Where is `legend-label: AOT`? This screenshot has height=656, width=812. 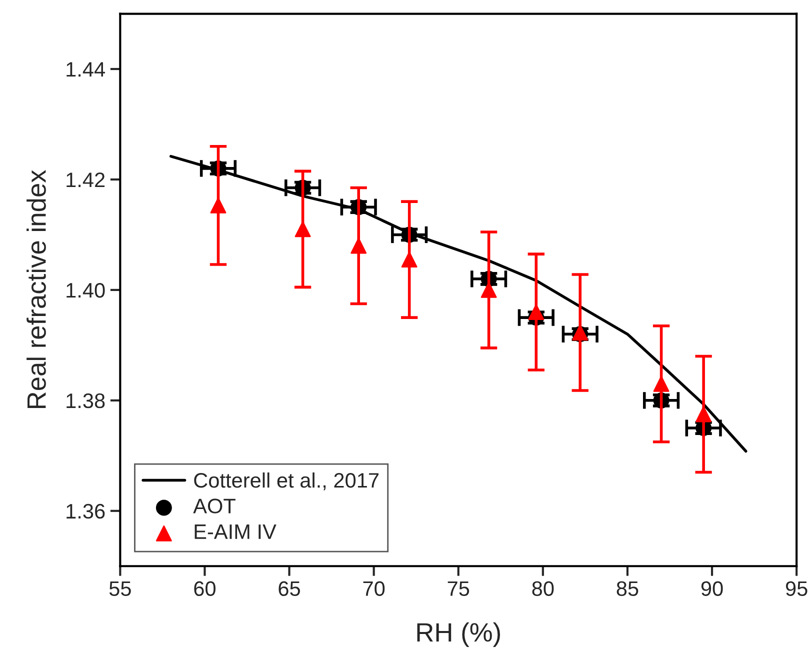 legend-label: AOT is located at coordinates (214, 506).